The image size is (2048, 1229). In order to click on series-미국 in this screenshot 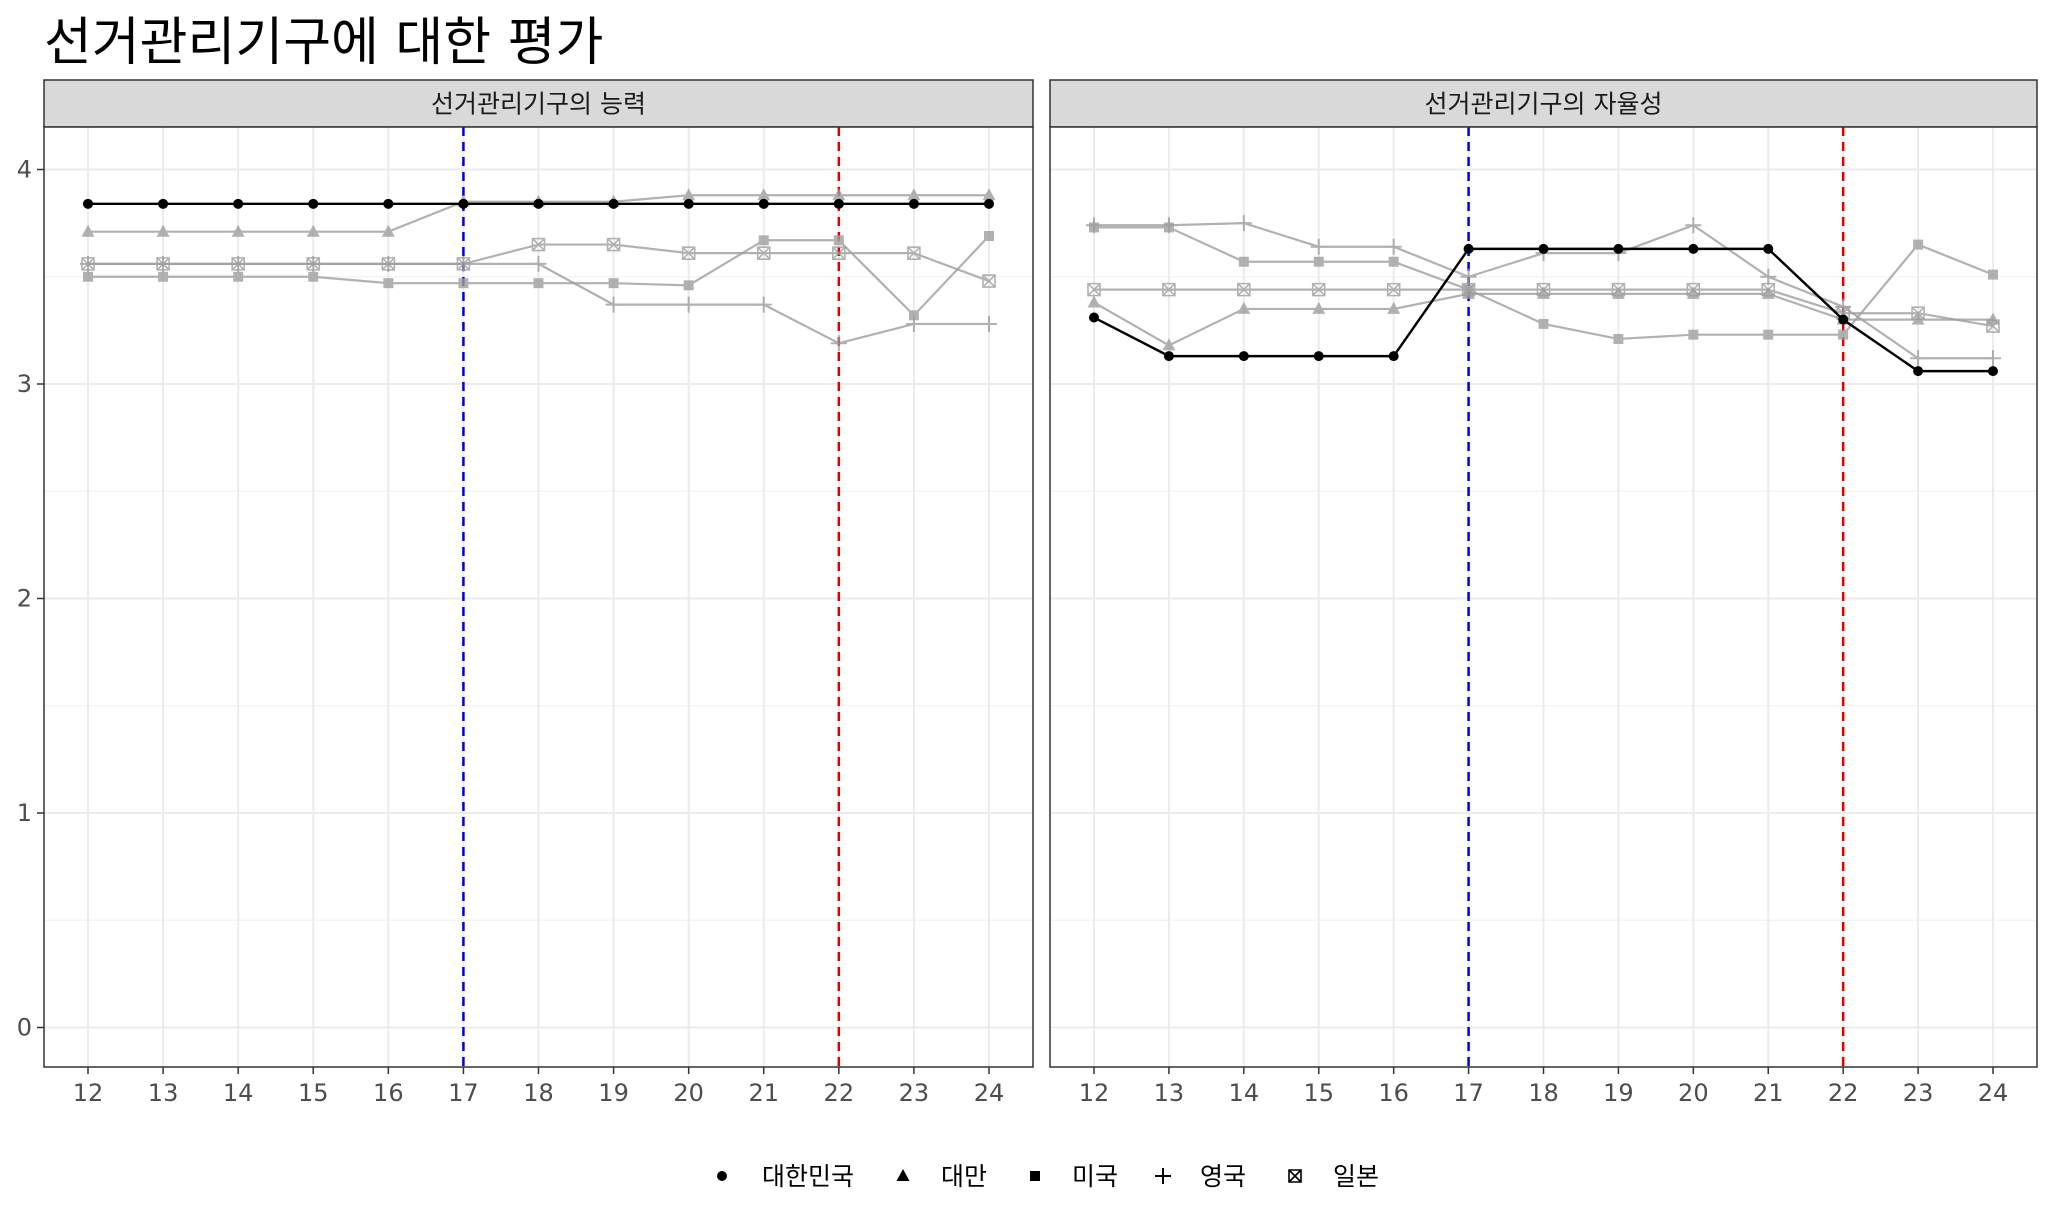, I will do `click(538, 275)`.